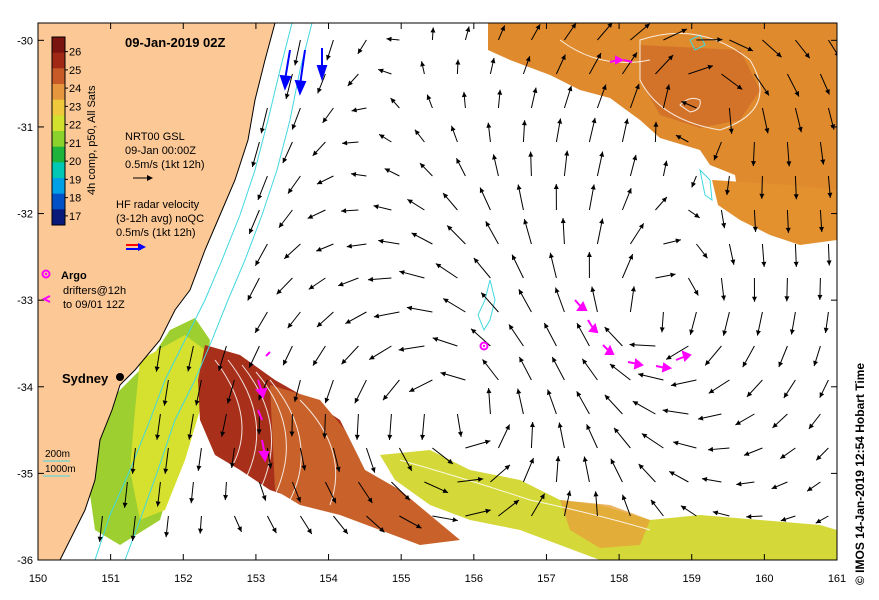  I want to click on isobath-patch-east, so click(706, 185).